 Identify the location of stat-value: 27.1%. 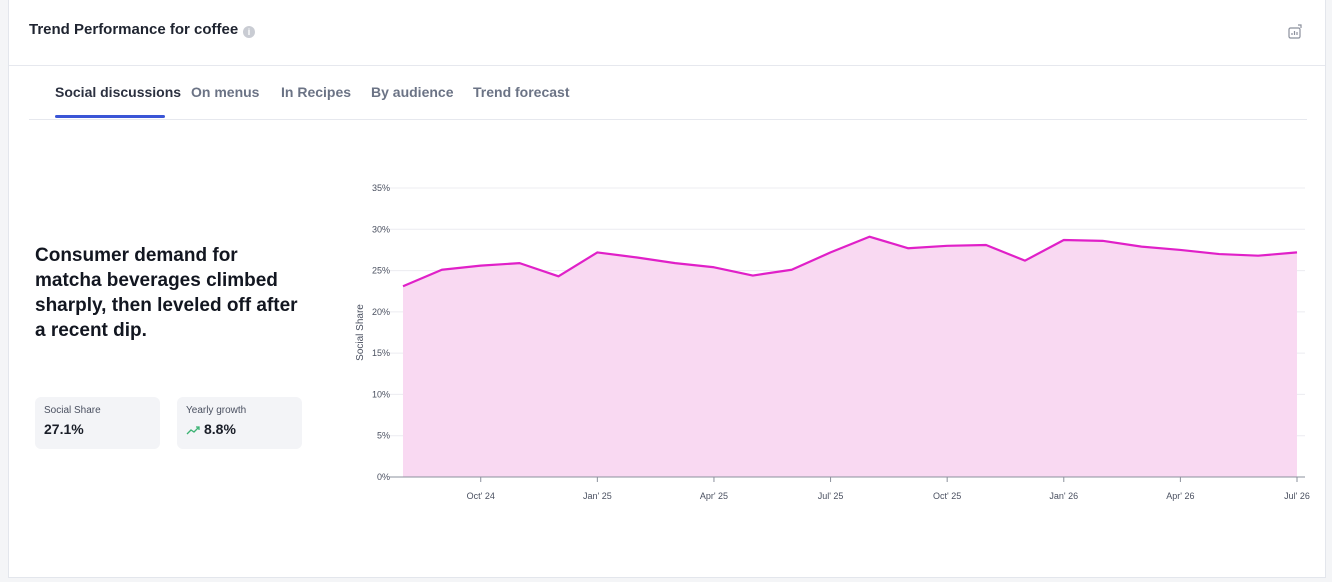
(64, 429).